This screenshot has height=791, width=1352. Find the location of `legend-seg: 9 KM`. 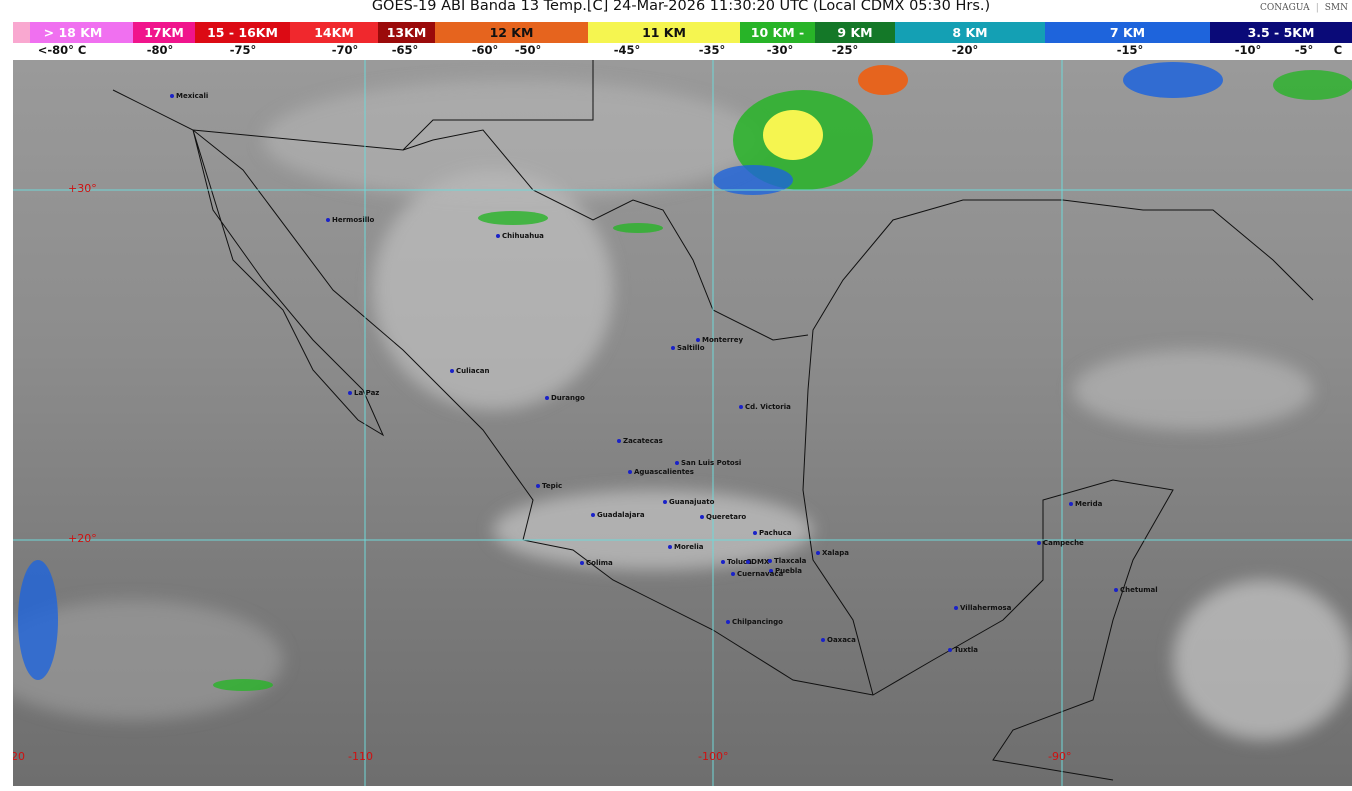

legend-seg: 9 KM is located at coordinates (855, 32).